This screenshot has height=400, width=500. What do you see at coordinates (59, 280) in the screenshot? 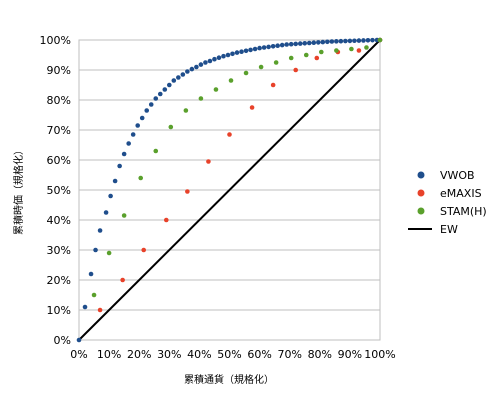
I see `y-tick-label: 20%` at bounding box center [59, 280].